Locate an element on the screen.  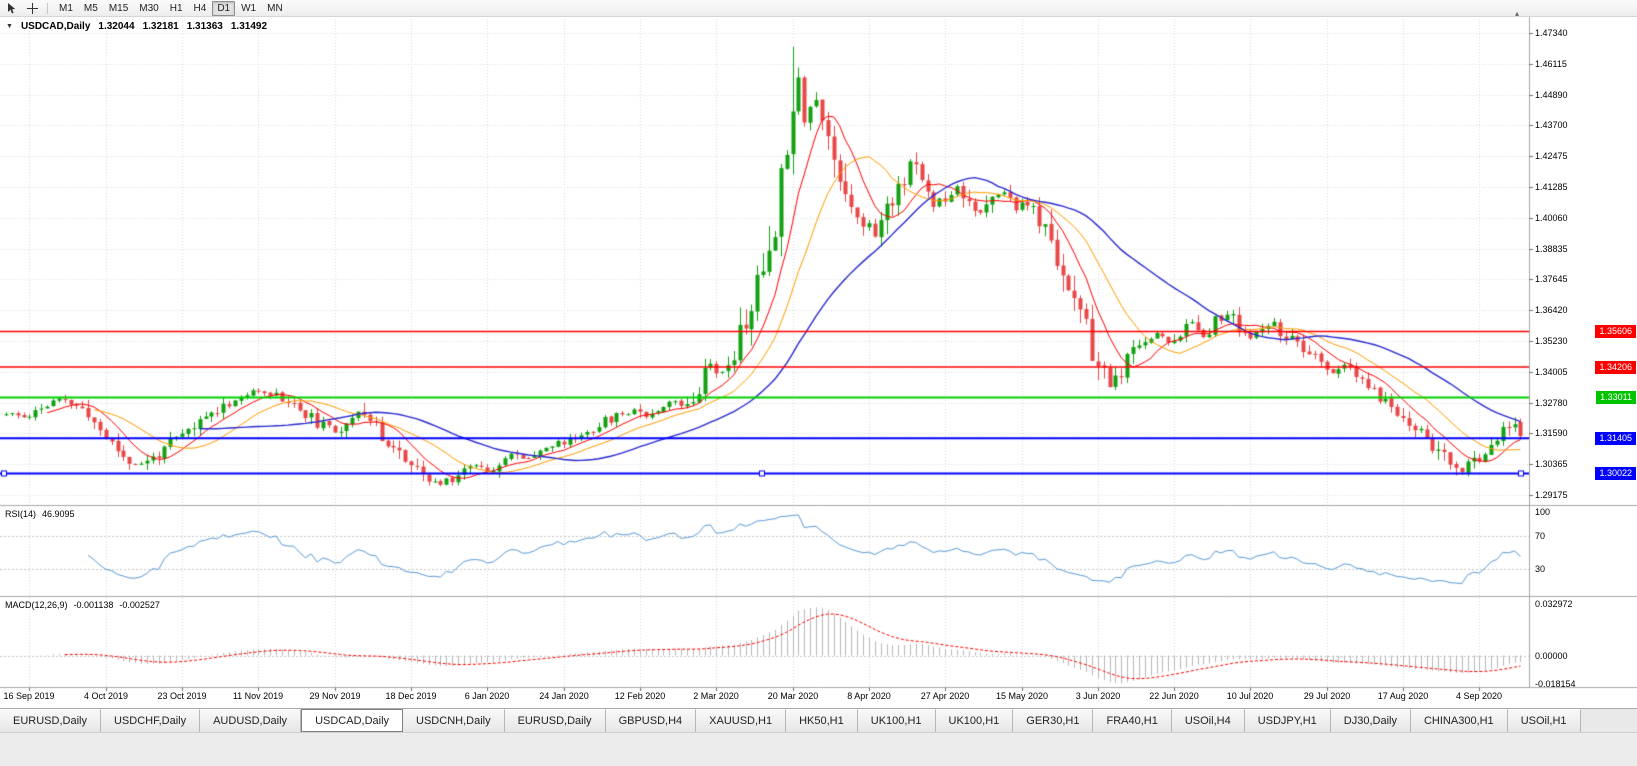
chart-tab-dj30-daily: DJ30,Daily is located at coordinates (1370, 720).